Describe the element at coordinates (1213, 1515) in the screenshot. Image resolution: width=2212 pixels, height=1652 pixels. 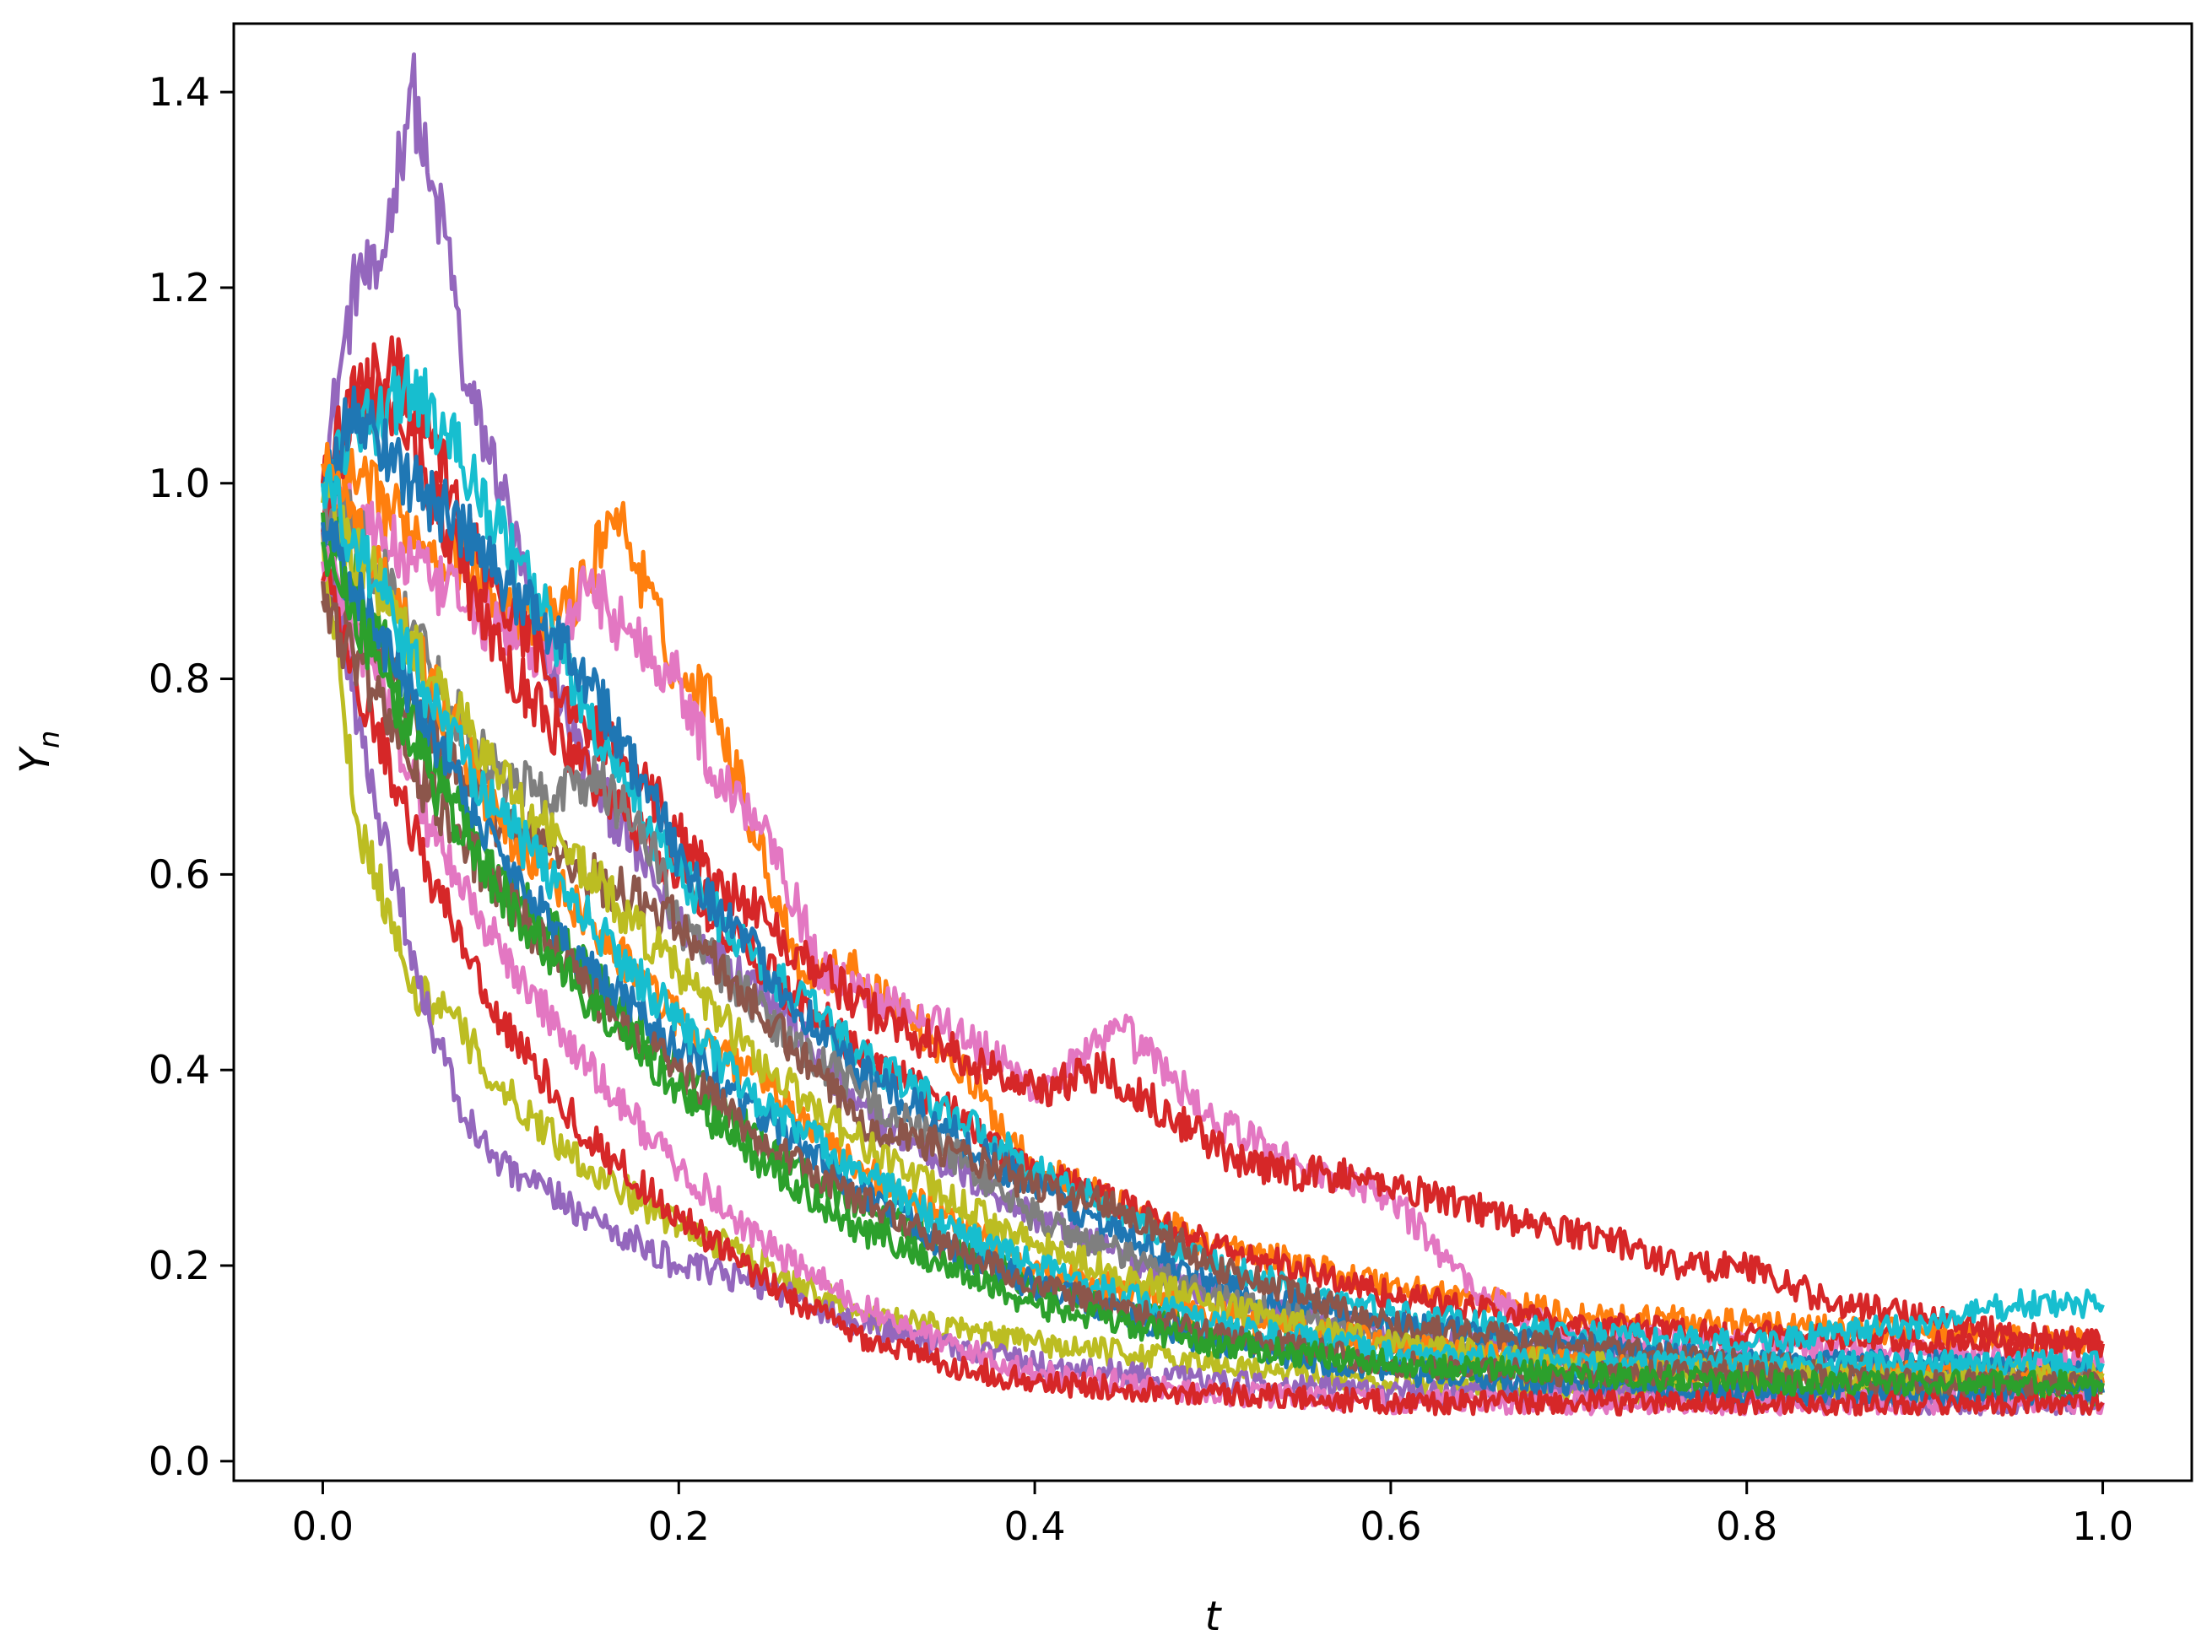
I see `x-axis-ticks: 0.0 0.2 0.4 0.6 0.8 1.0` at that location.